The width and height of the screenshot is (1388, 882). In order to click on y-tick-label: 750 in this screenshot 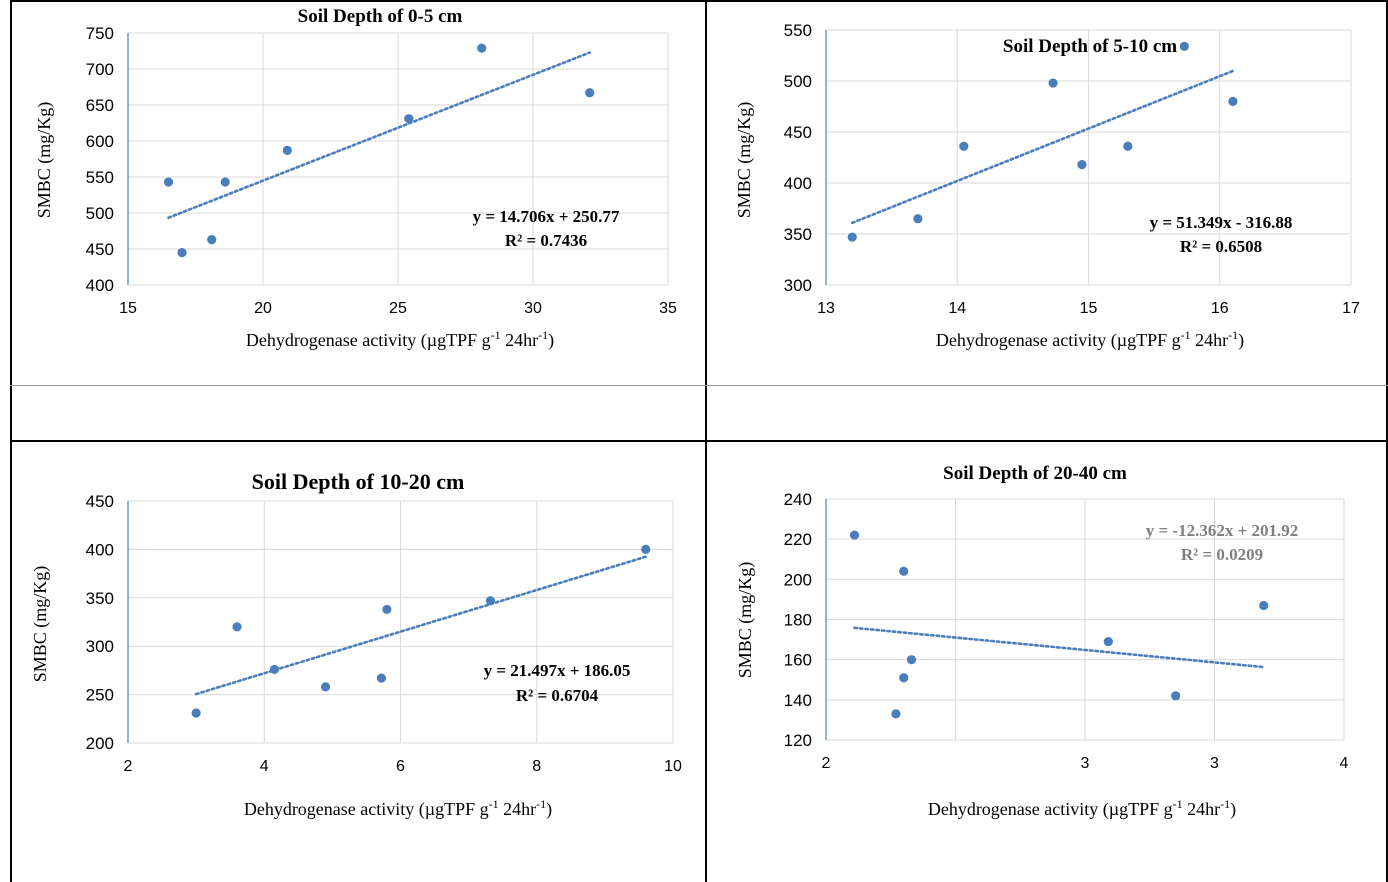, I will do `click(100, 33)`.